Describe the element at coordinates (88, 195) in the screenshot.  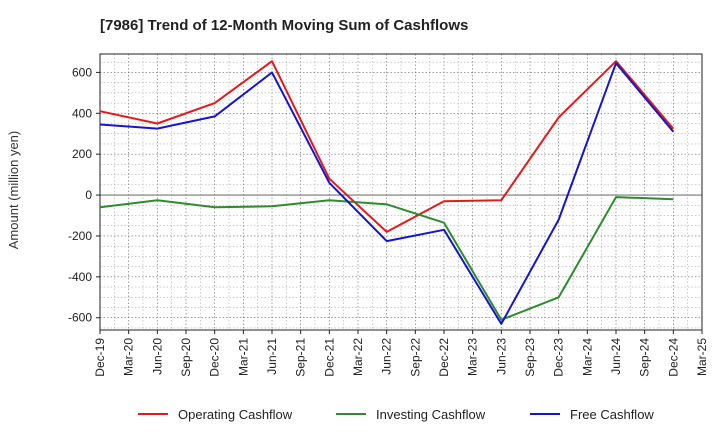
I see `y-tick-label: 0` at that location.